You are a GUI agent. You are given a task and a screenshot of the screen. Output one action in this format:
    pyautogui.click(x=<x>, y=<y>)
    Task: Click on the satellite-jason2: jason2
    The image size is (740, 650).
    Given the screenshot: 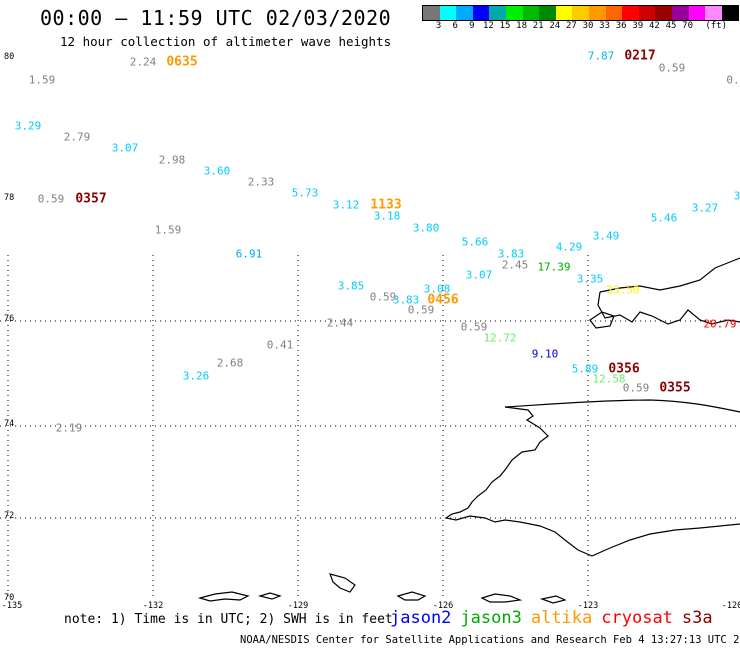 What is the action you would take?
    pyautogui.click(x=421, y=618)
    